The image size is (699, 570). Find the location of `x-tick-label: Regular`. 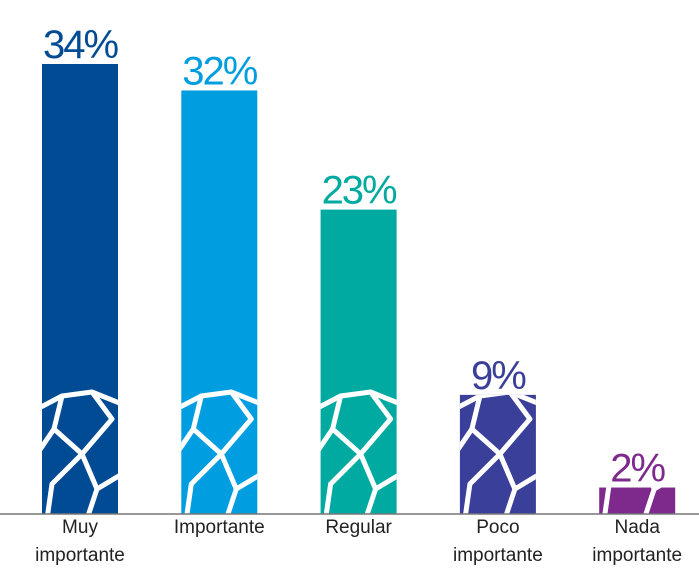

x-tick-label: Regular is located at coordinates (358, 527).